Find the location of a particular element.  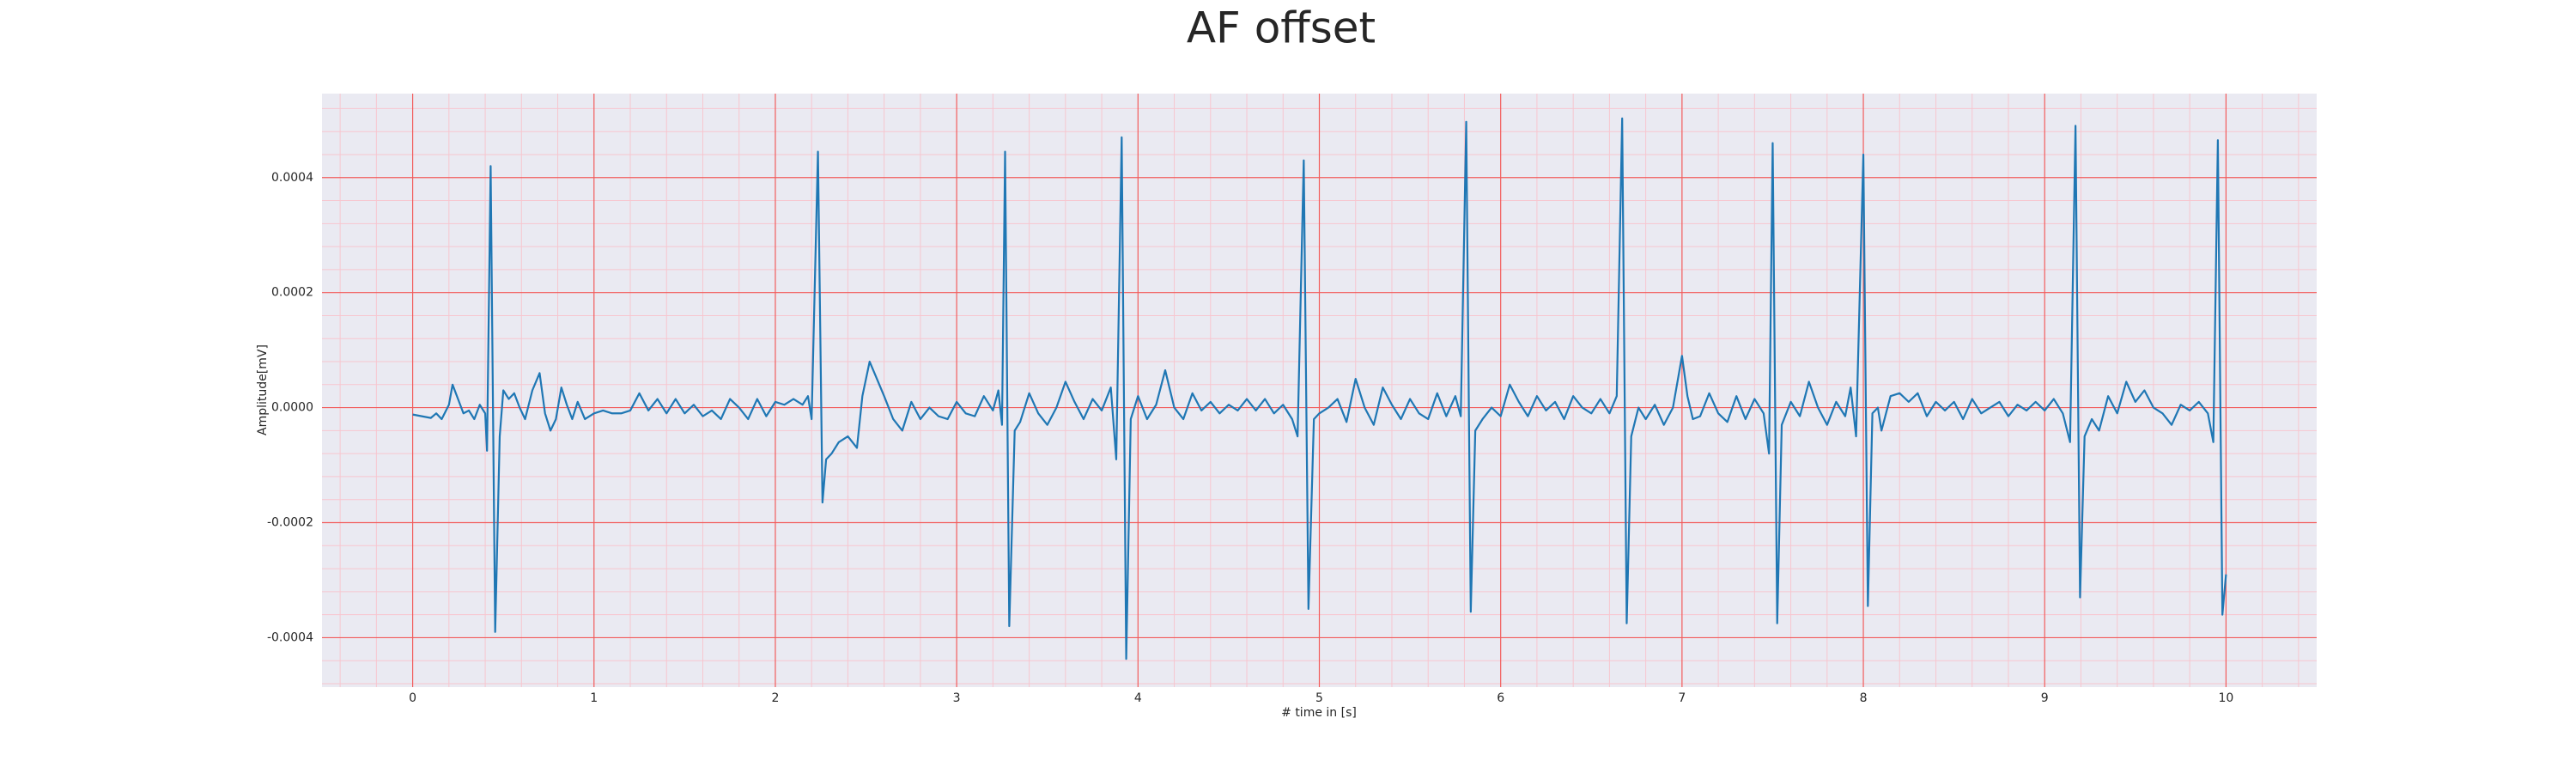

x-axis-label: # time in [s] is located at coordinates (1319, 713).